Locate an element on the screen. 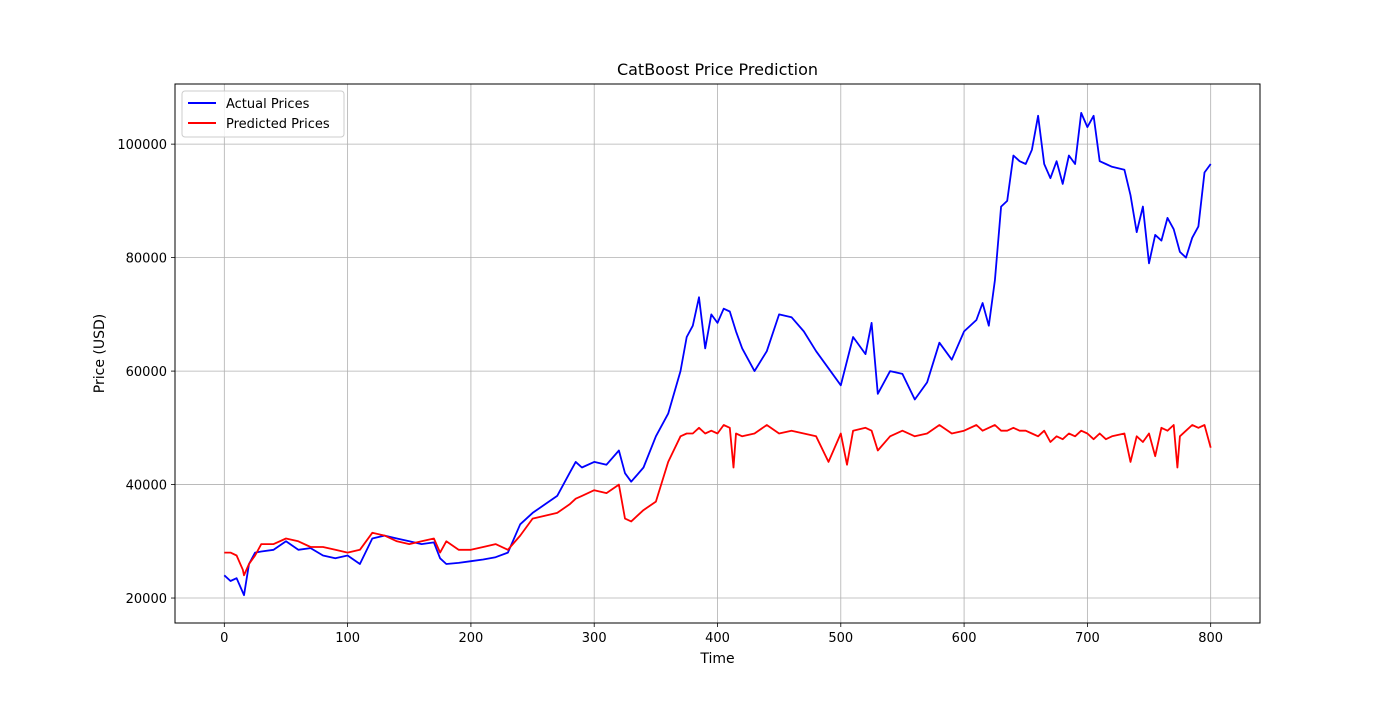 Image resolution: width=1400 pixels, height=704 pixels. y-tick-label: 40000 is located at coordinates (146, 486).